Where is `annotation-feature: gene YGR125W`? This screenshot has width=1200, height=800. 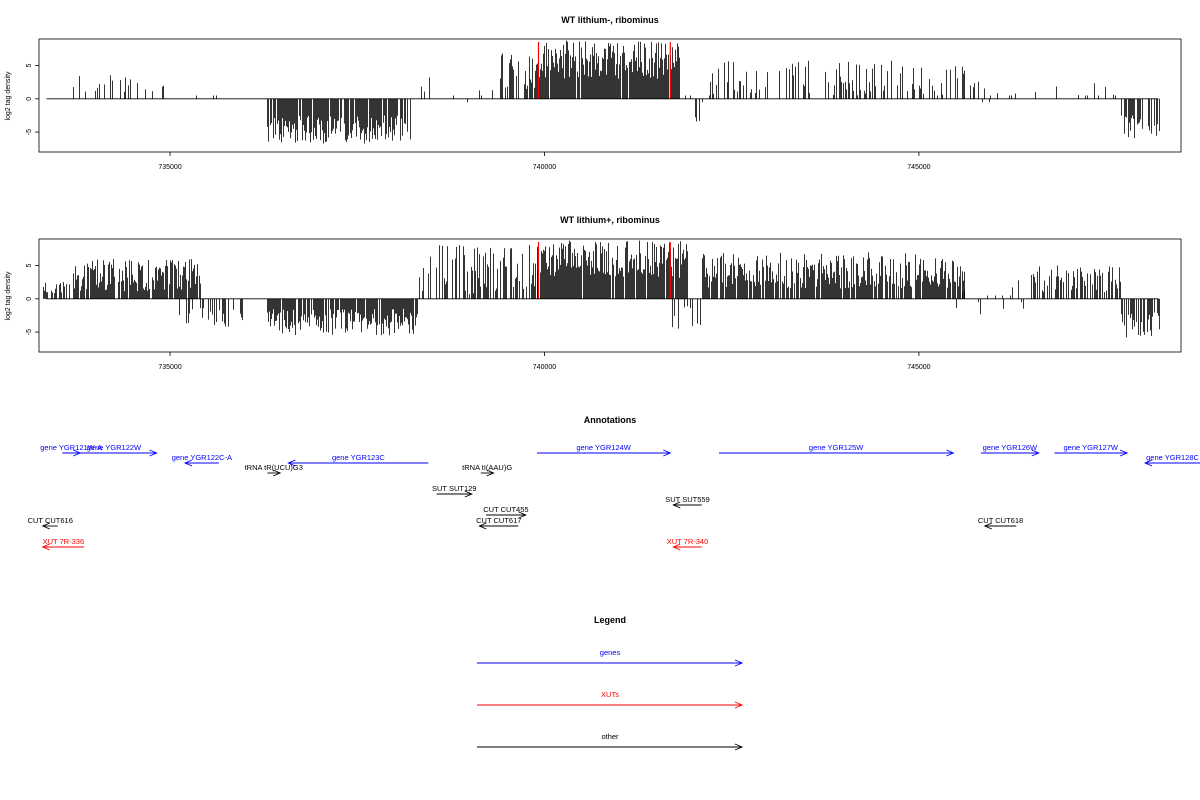
annotation-feature: gene YGR125W is located at coordinates (836, 450).